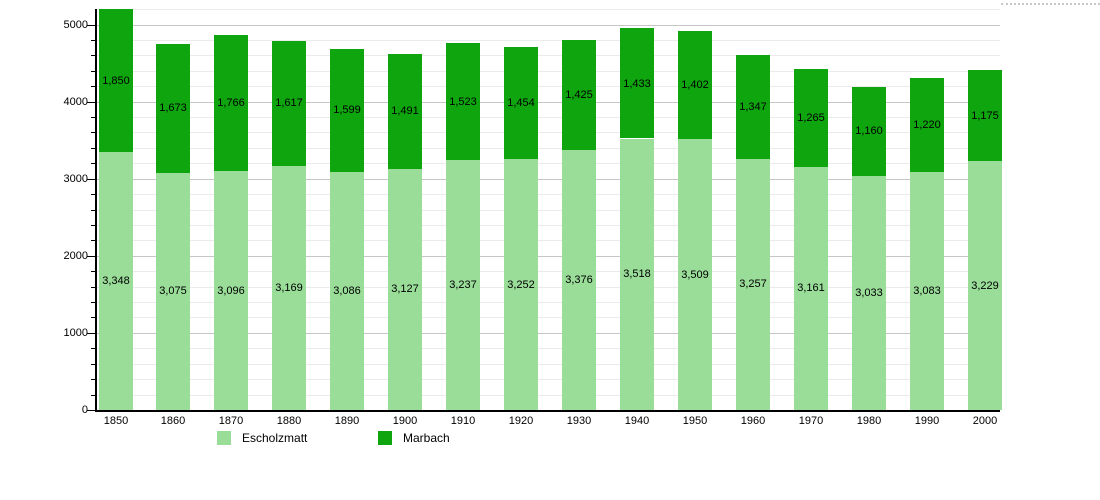  Describe the element at coordinates (927, 421) in the screenshot. I see `x-axis-tick-label: 1990` at that location.